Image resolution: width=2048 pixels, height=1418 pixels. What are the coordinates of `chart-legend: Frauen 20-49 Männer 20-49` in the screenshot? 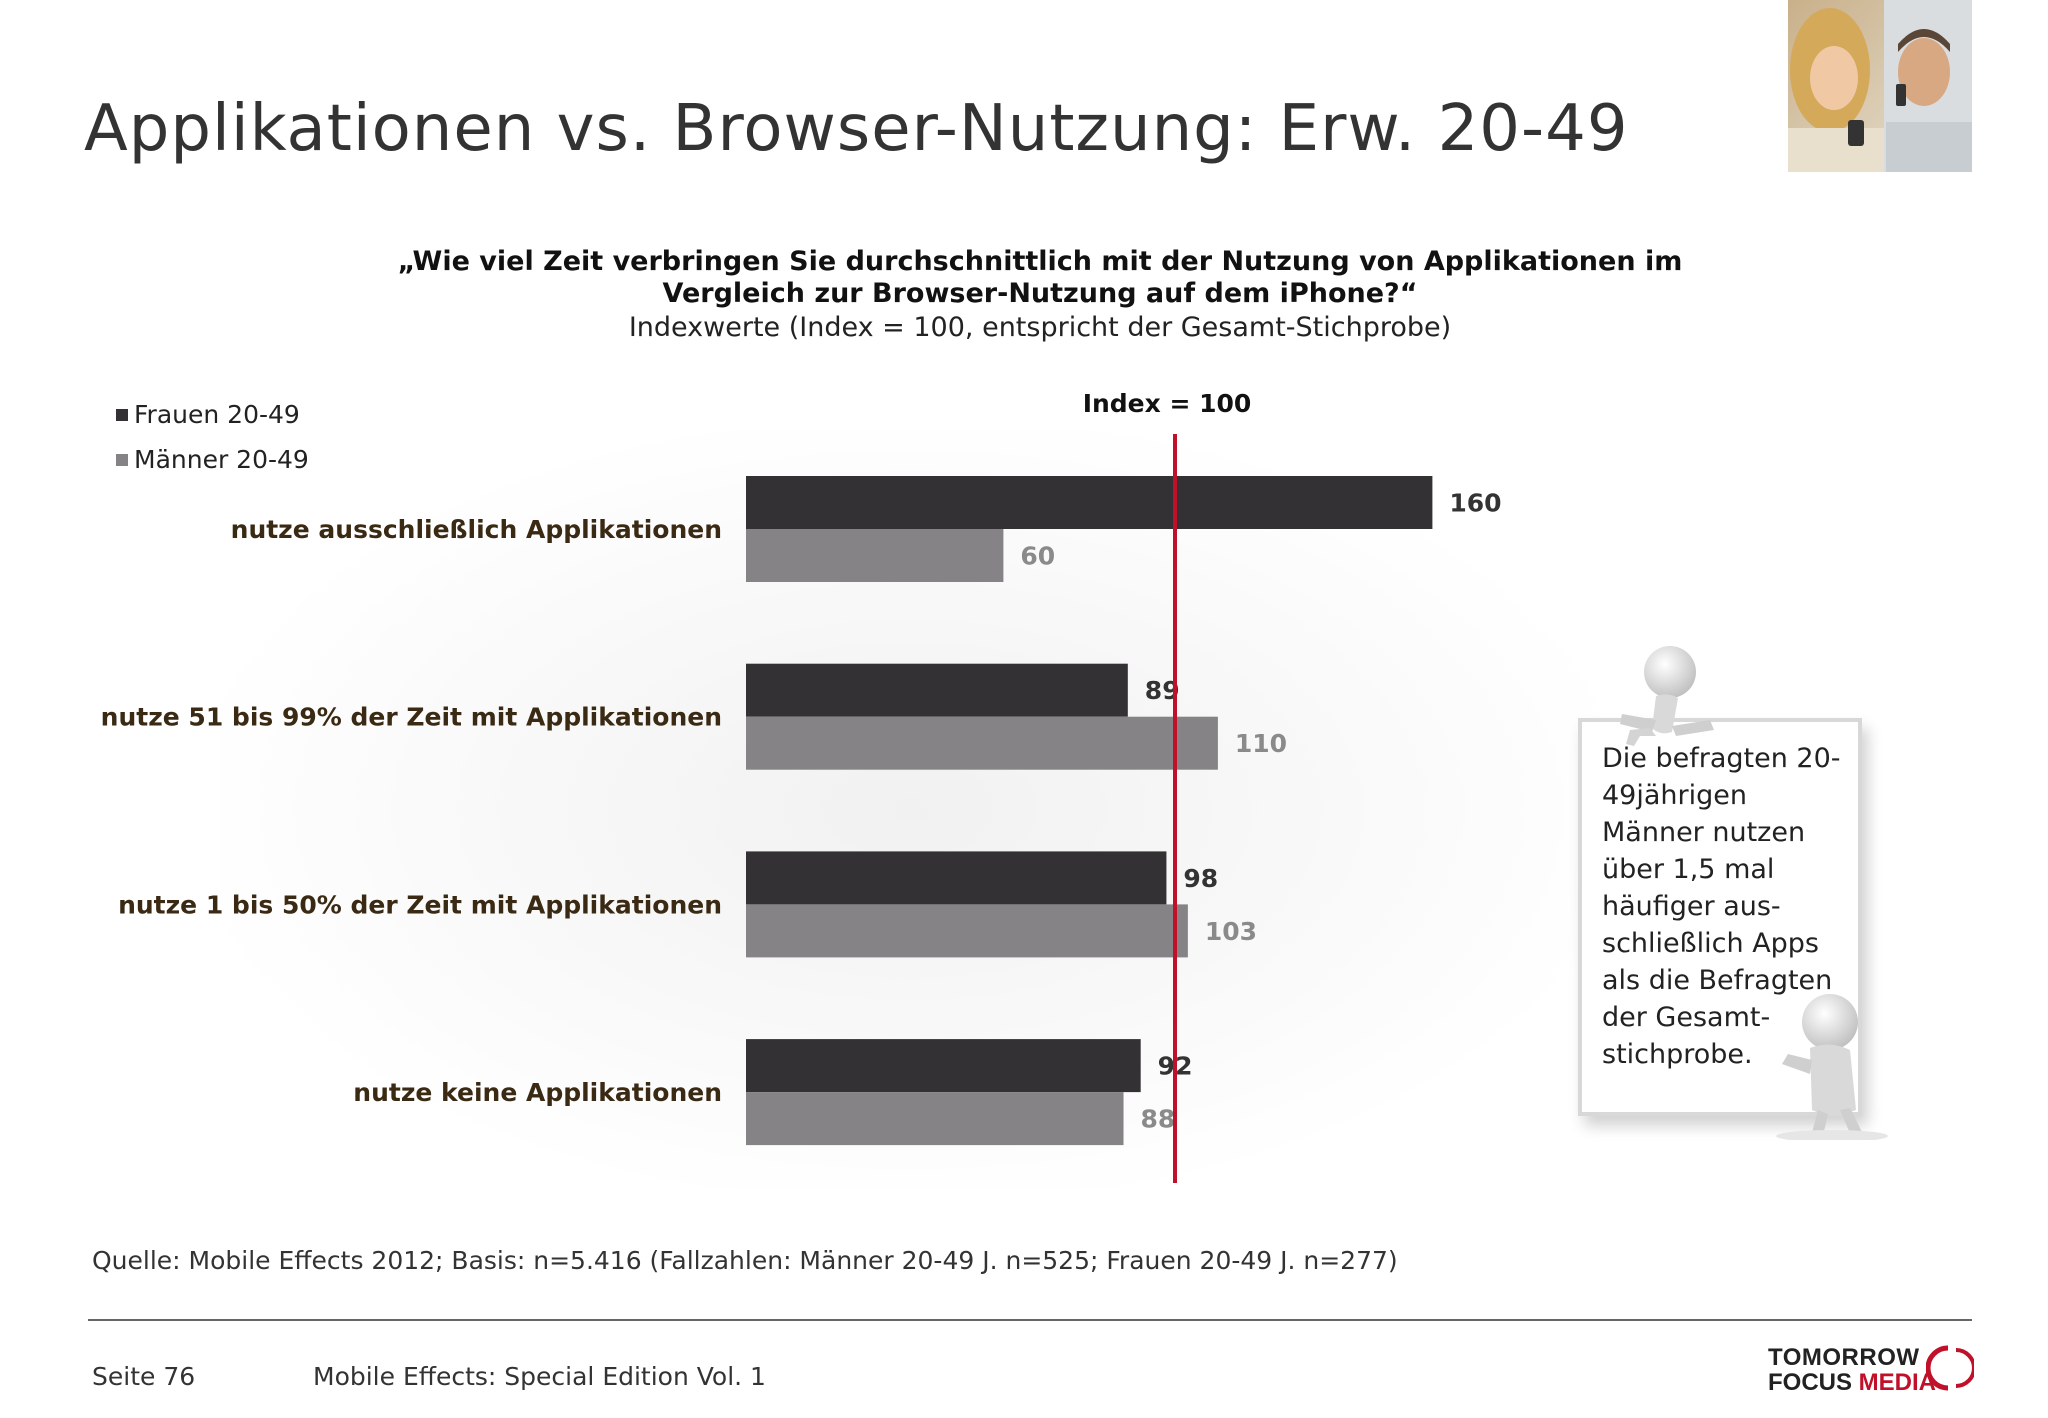 It's located at (212, 437).